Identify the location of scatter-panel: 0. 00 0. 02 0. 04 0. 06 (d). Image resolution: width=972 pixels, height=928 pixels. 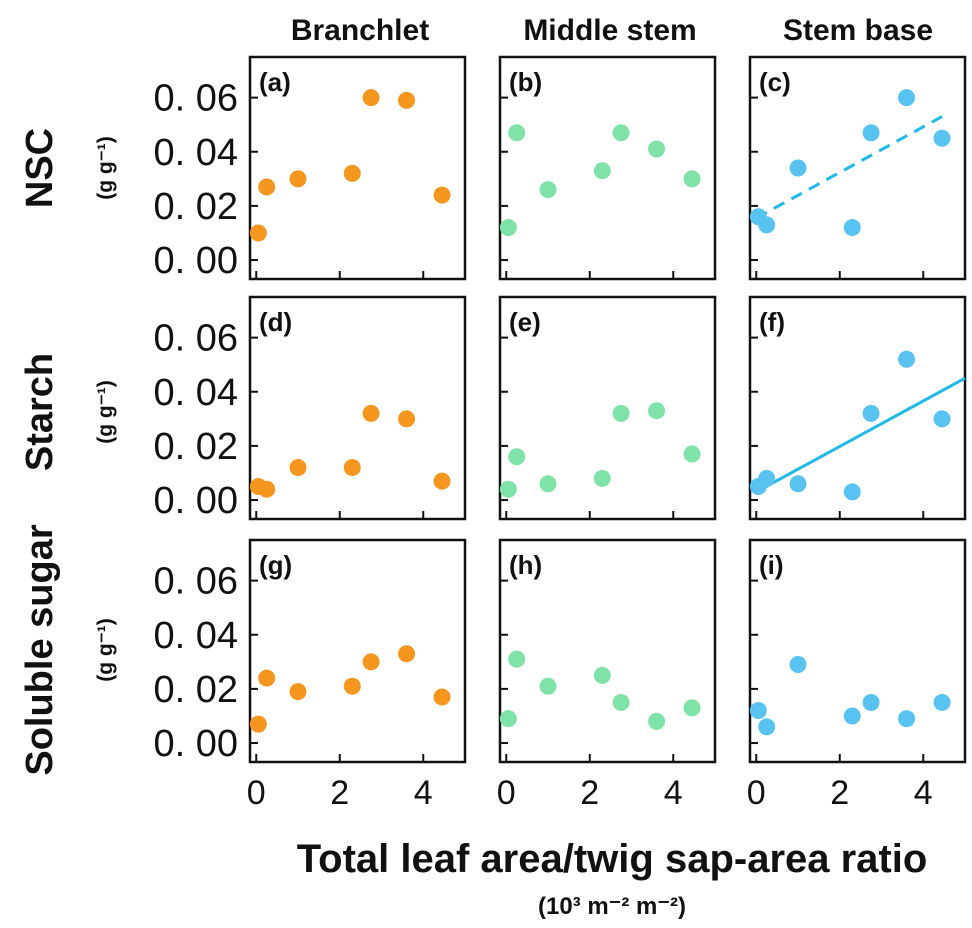
(310, 408).